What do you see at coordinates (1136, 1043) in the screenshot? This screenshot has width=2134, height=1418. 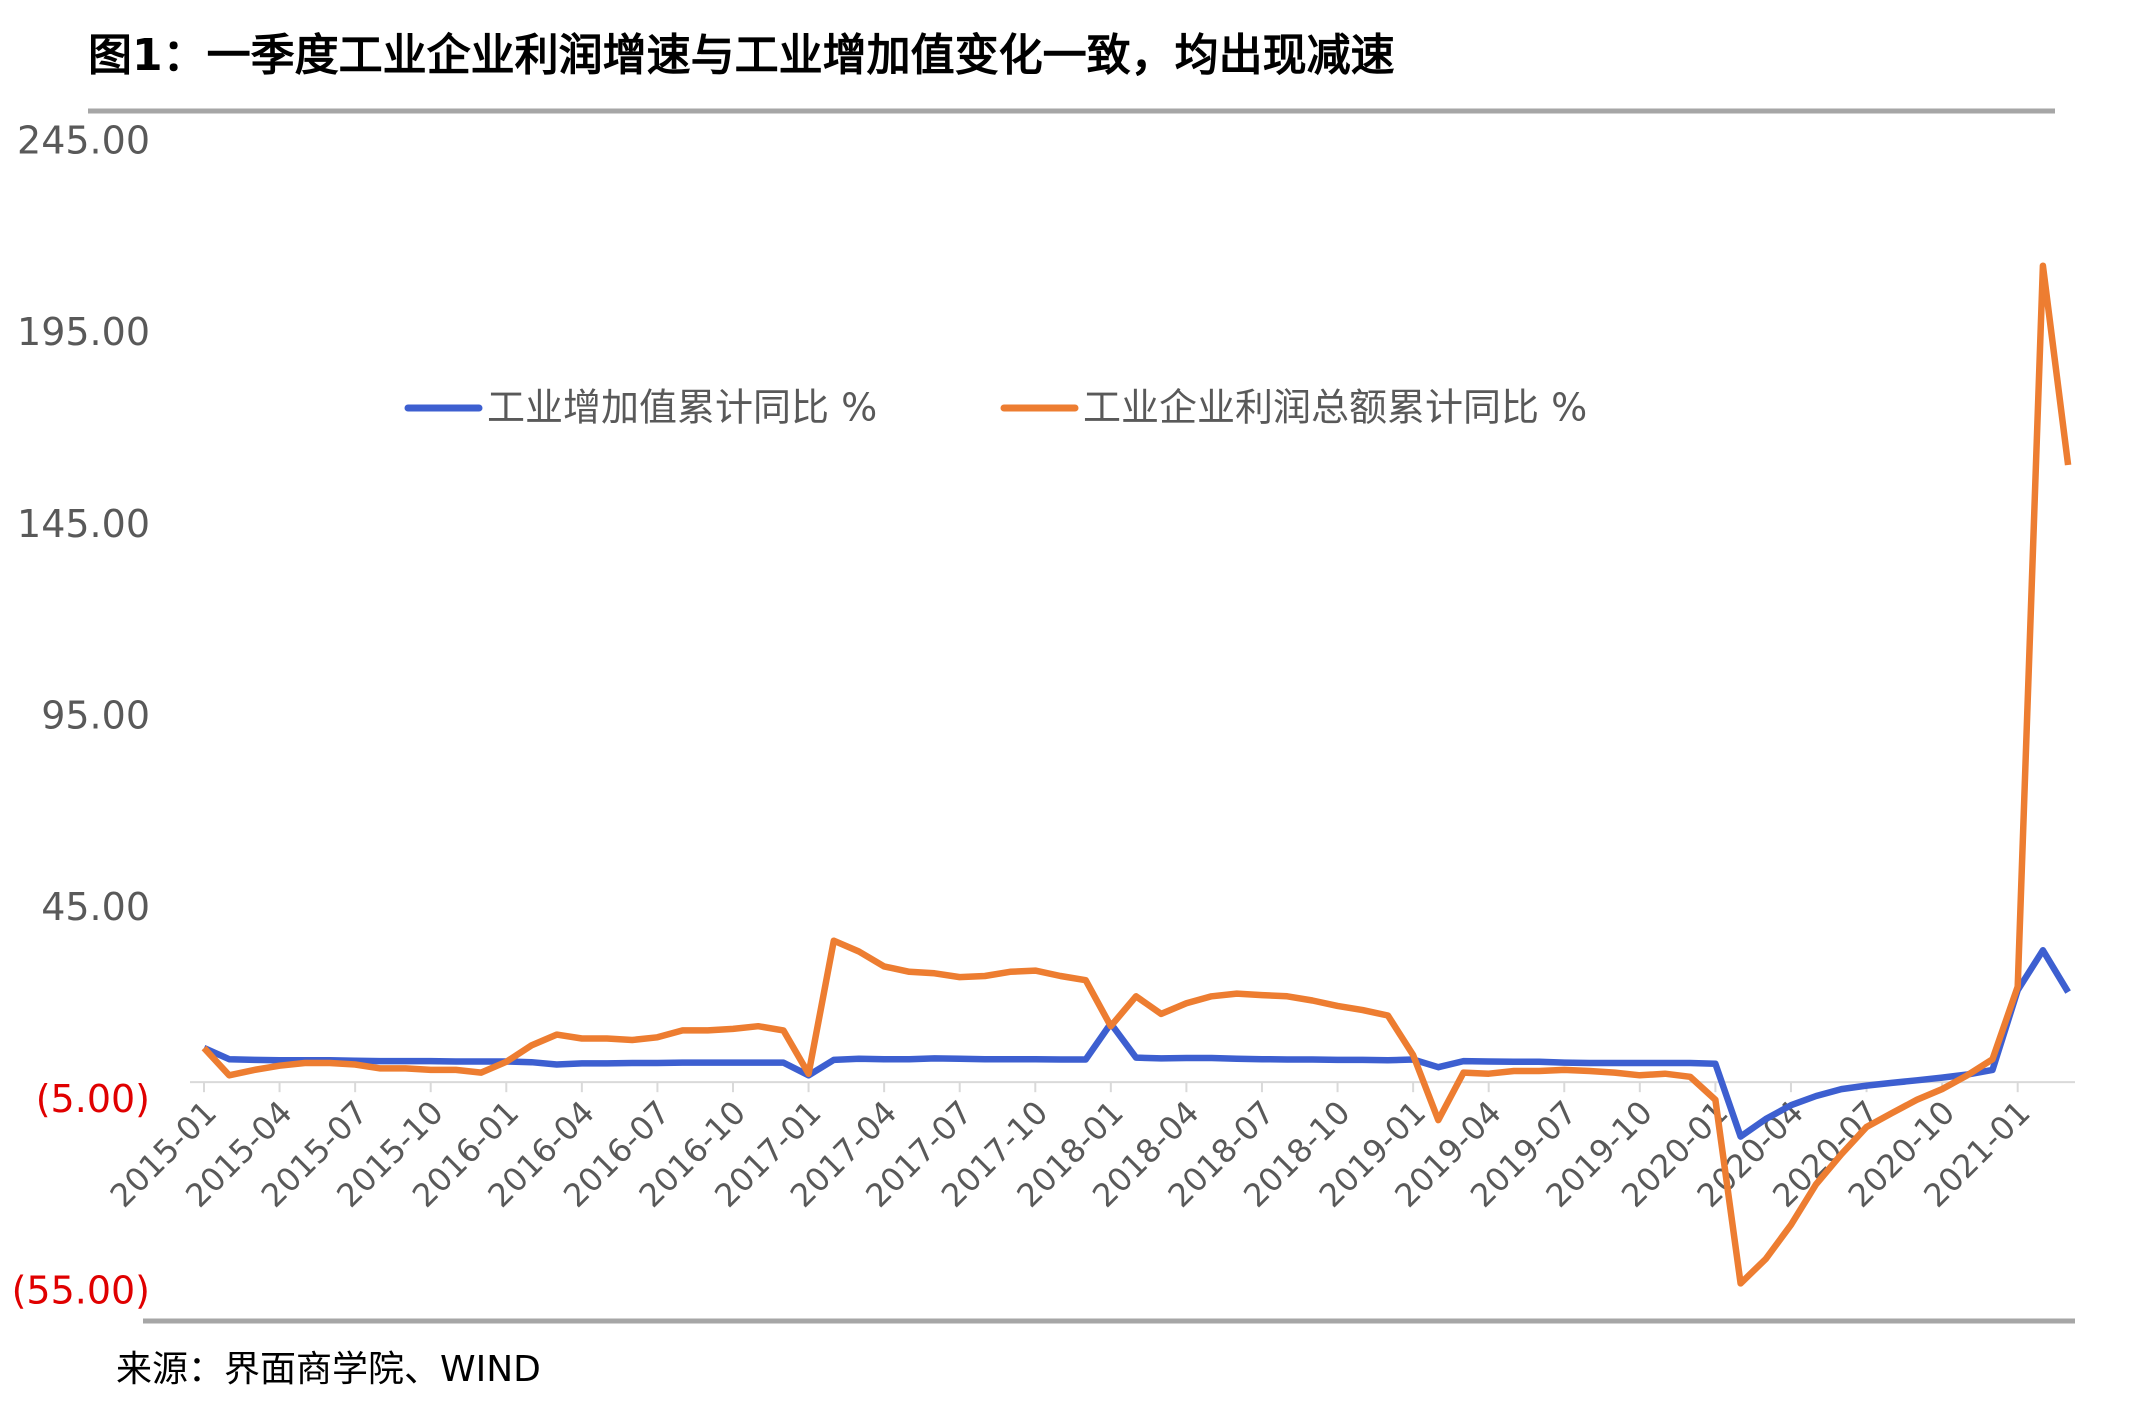 I see `series-line` at bounding box center [1136, 1043].